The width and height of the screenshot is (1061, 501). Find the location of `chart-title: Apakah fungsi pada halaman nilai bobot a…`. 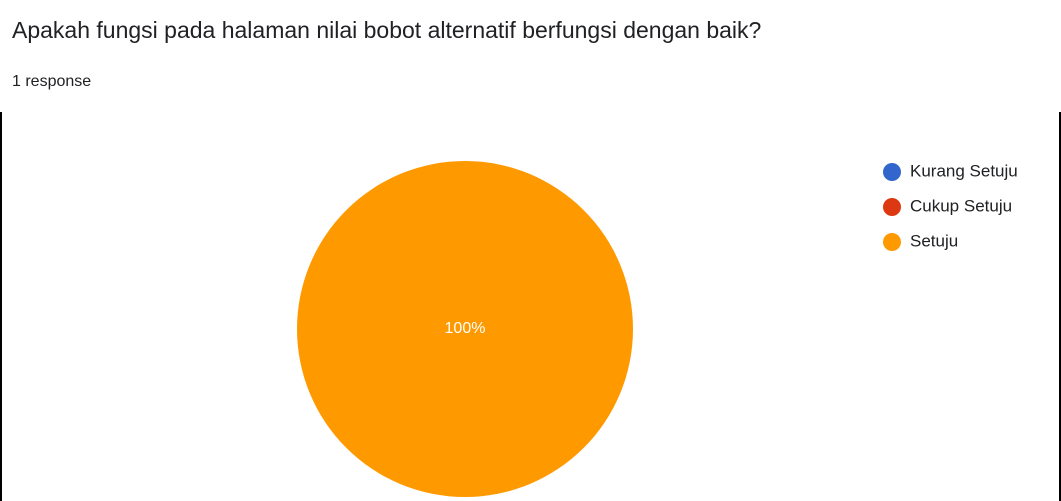

chart-title: Apakah fungsi pada halaman nilai bobot a… is located at coordinates (386, 30).